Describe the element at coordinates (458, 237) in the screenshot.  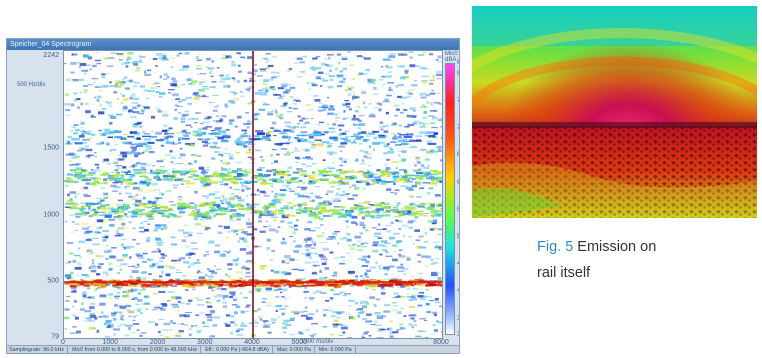
I see `colorbar-tick-label: 50.0` at that location.